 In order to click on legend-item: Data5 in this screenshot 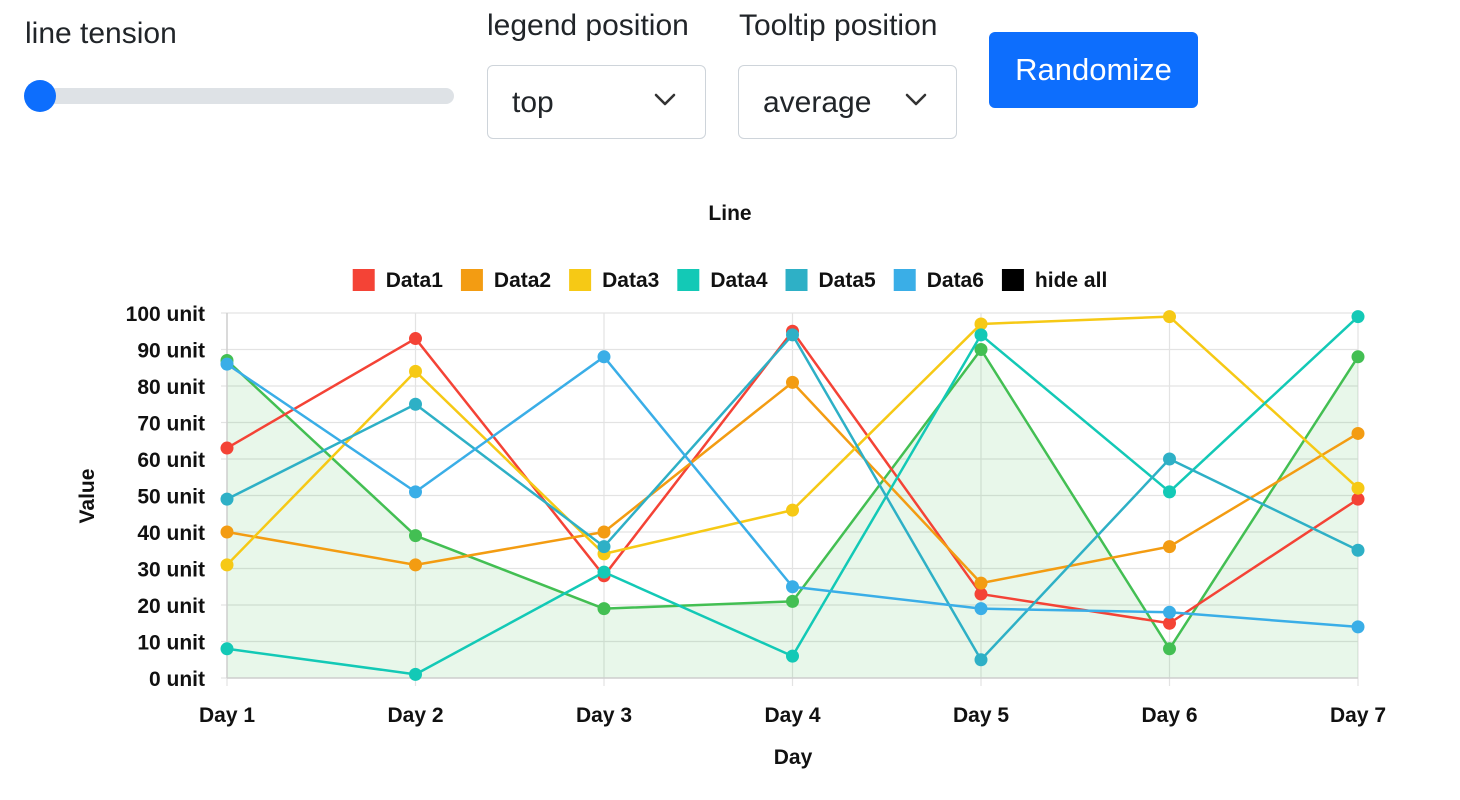, I will do `click(831, 280)`.